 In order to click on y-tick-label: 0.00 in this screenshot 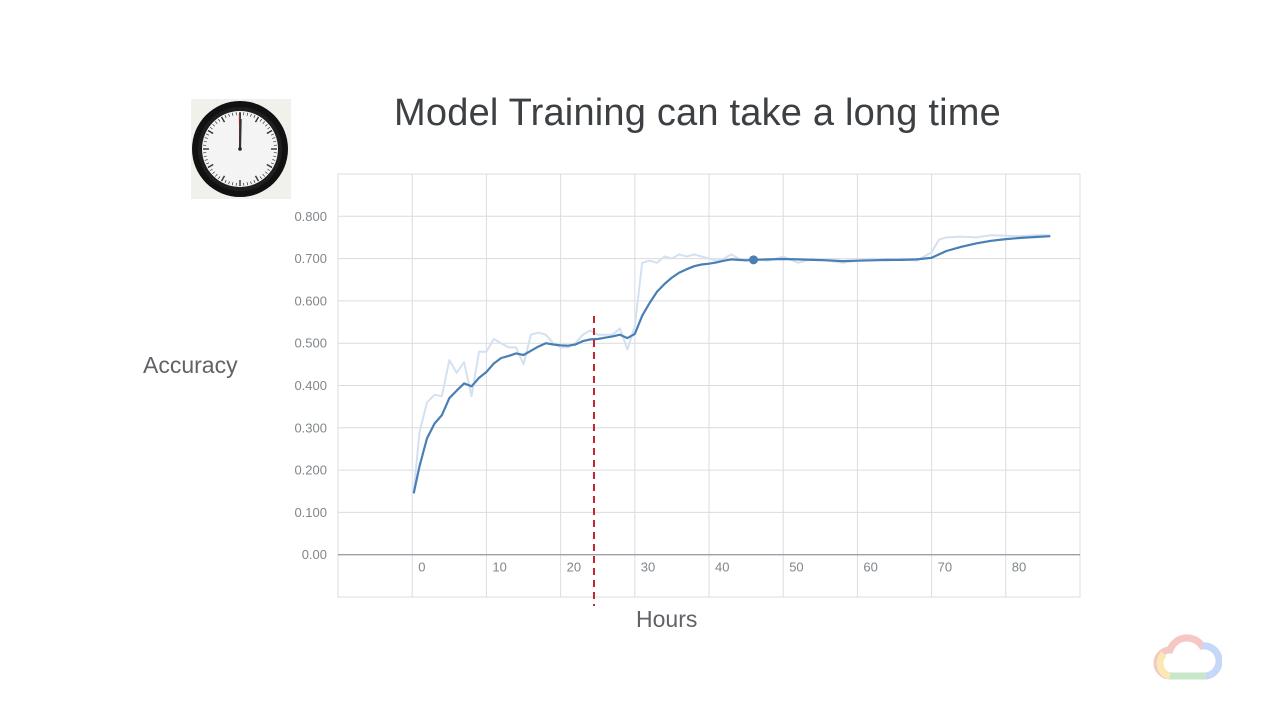, I will do `click(314, 554)`.